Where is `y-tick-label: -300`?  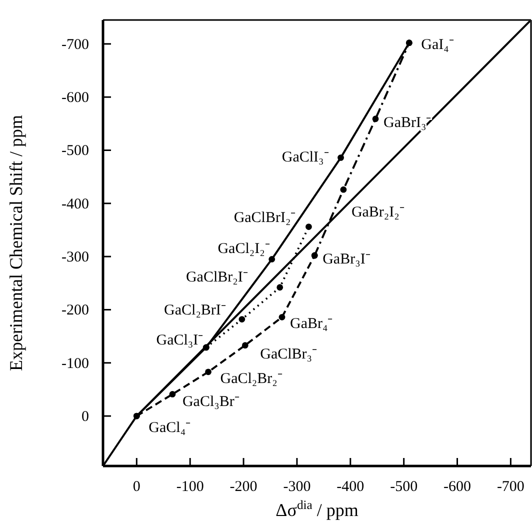
y-tick-label: -300 is located at coordinates (75, 258).